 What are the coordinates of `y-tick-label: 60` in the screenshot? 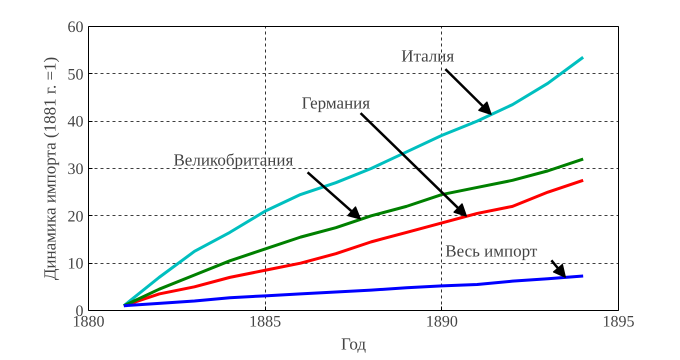 It's located at (76, 27).